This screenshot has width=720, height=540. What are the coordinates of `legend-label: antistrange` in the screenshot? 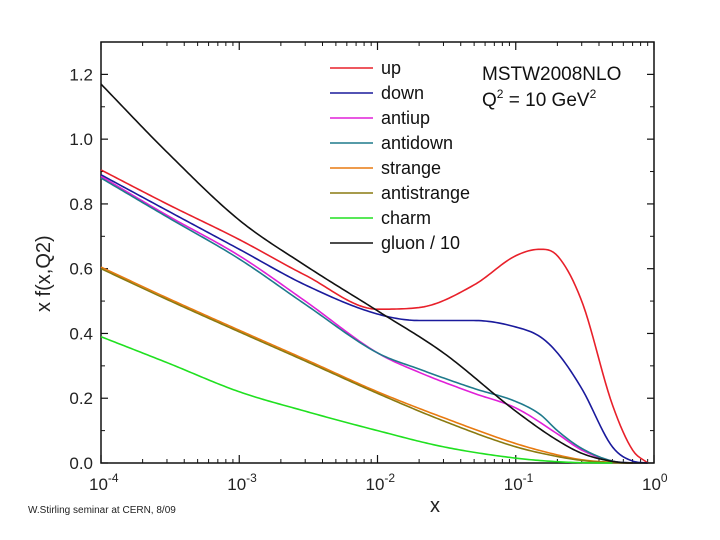 It's located at (425, 193).